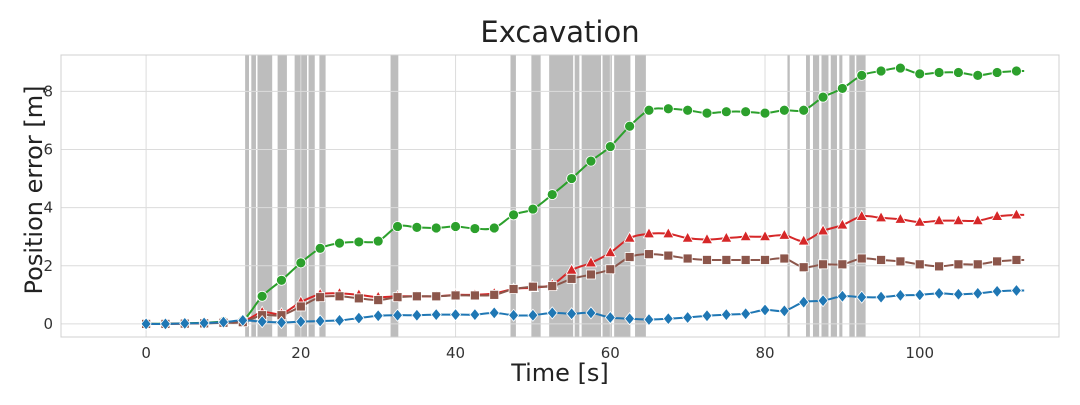 This screenshot has width=1080, height=405. I want to click on y-tick-label: 6, so click(48, 149).